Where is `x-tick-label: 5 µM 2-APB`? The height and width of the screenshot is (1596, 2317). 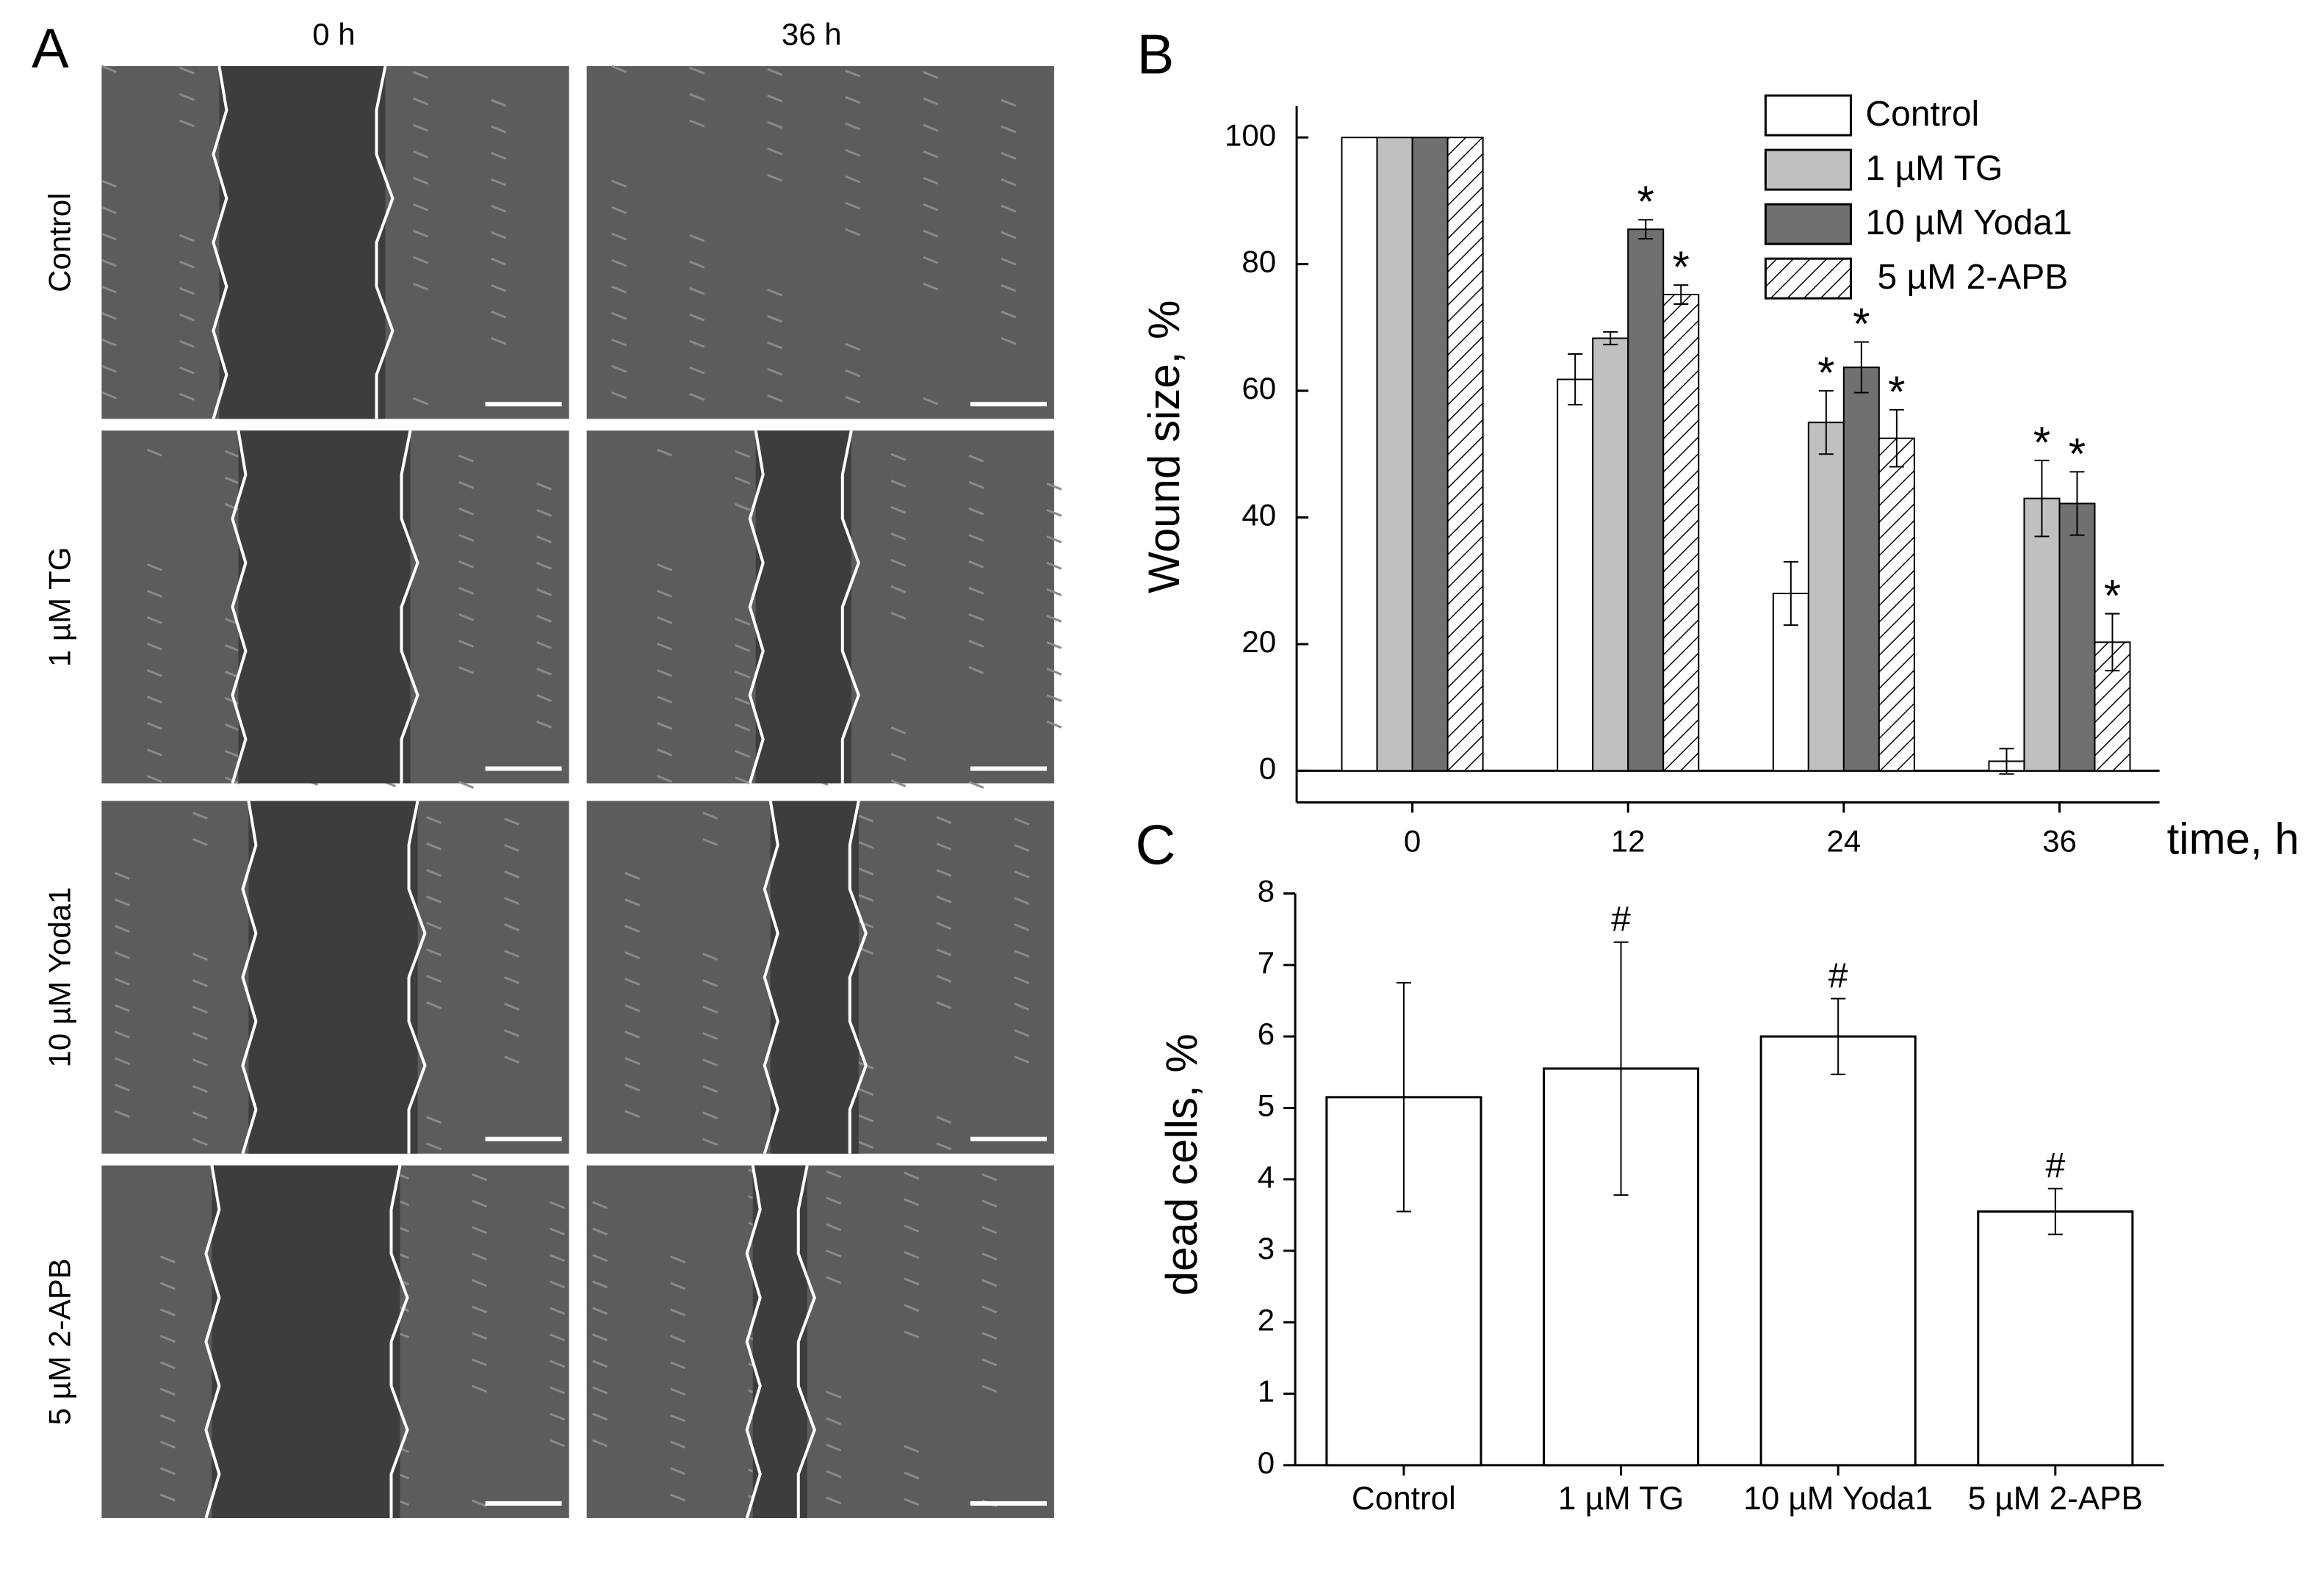
x-tick-label: 5 µM 2-APB is located at coordinates (2055, 1498).